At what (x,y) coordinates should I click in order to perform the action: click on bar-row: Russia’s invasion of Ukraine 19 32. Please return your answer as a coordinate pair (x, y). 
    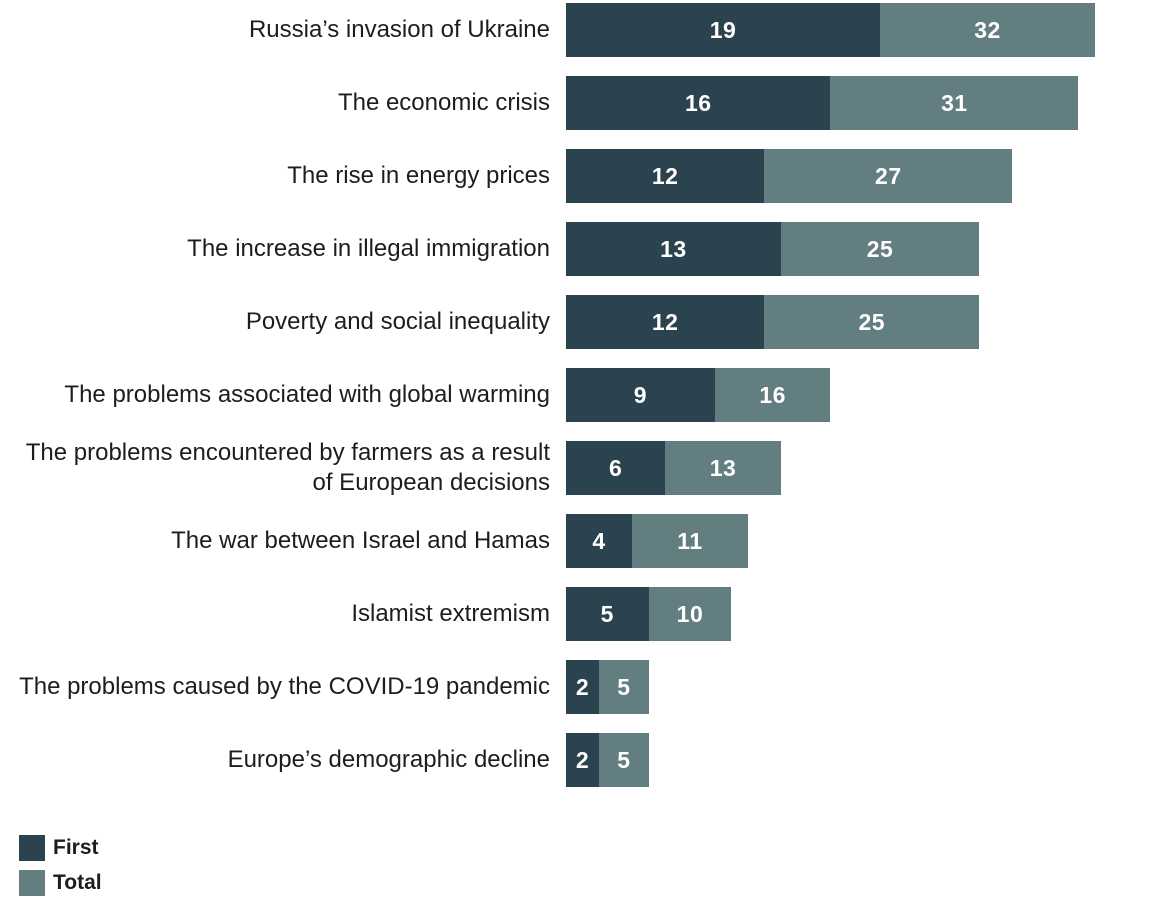
    Looking at the image, I should click on (578, 30).